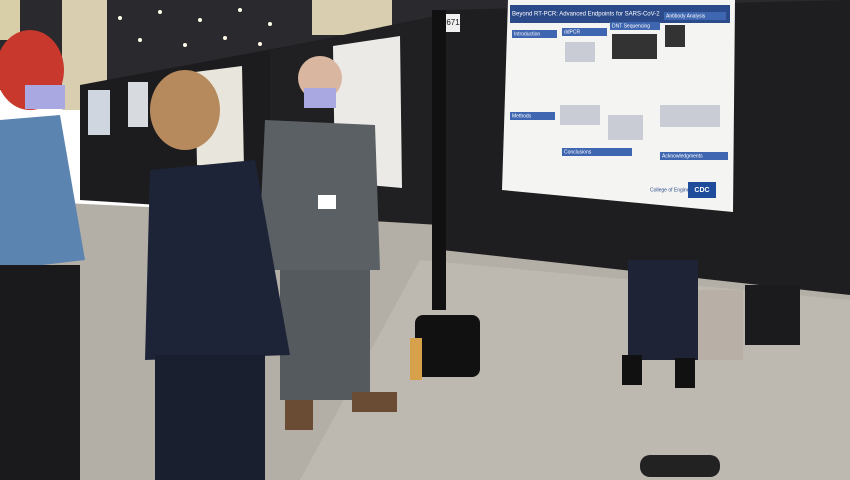 The height and width of the screenshot is (480, 850). Describe the element at coordinates (195, 27) in the screenshot. I see `ceiling-lights` at that location.